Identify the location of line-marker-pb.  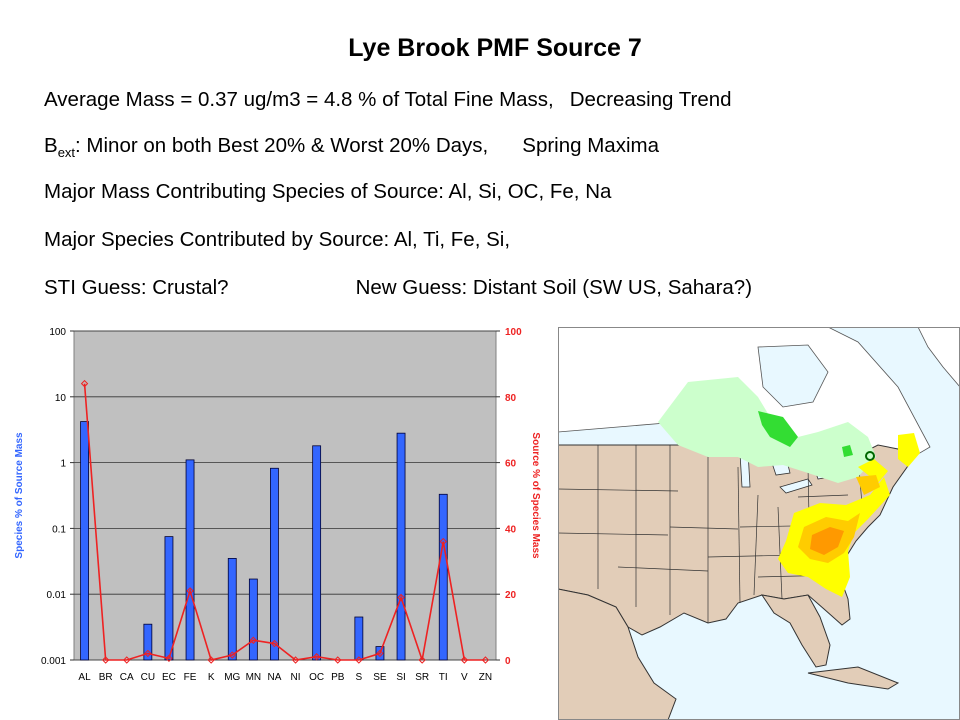
(338, 660).